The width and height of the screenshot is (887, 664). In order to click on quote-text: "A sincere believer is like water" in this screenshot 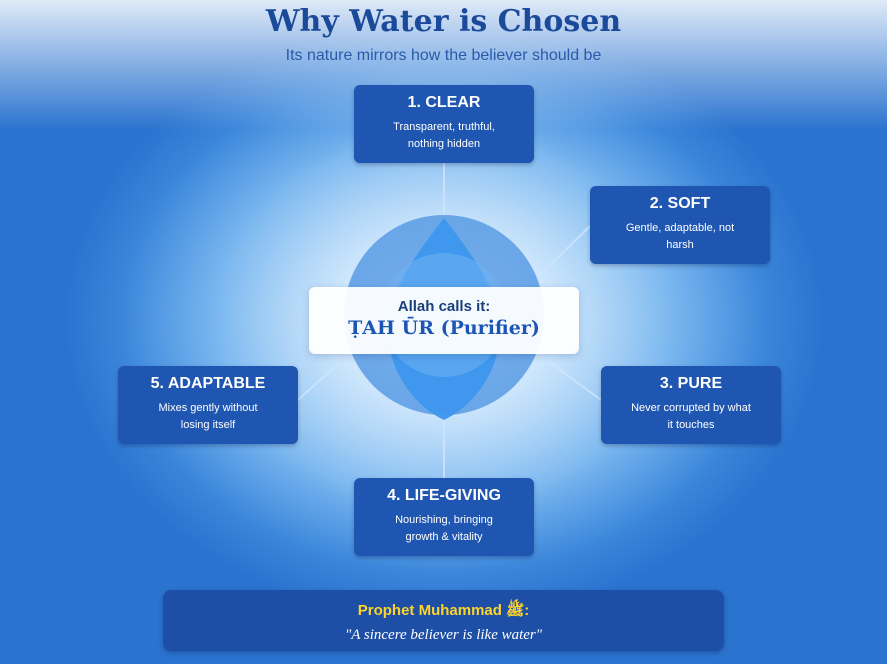, I will do `click(443, 635)`.